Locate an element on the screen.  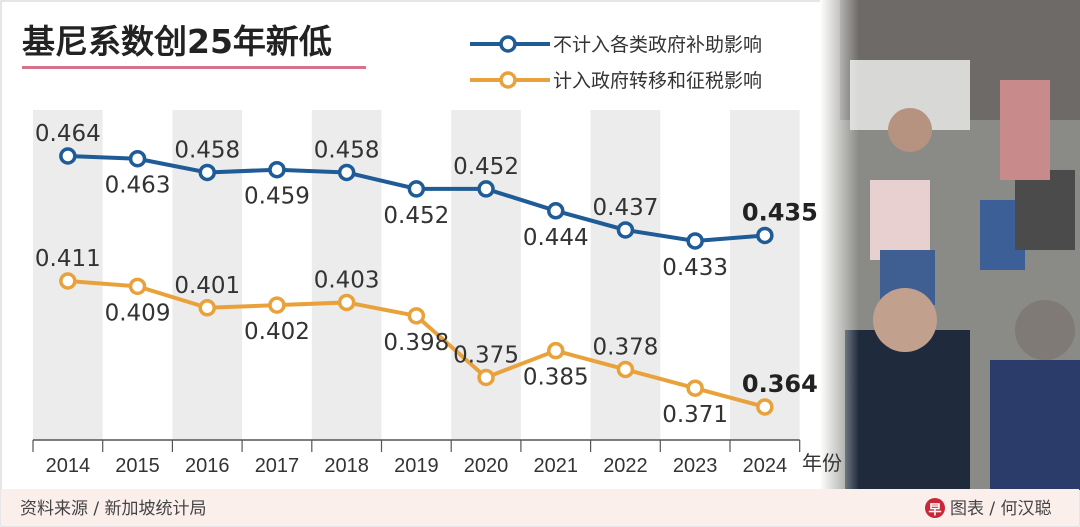
x-axis-label: 年份 is located at coordinates (822, 463).